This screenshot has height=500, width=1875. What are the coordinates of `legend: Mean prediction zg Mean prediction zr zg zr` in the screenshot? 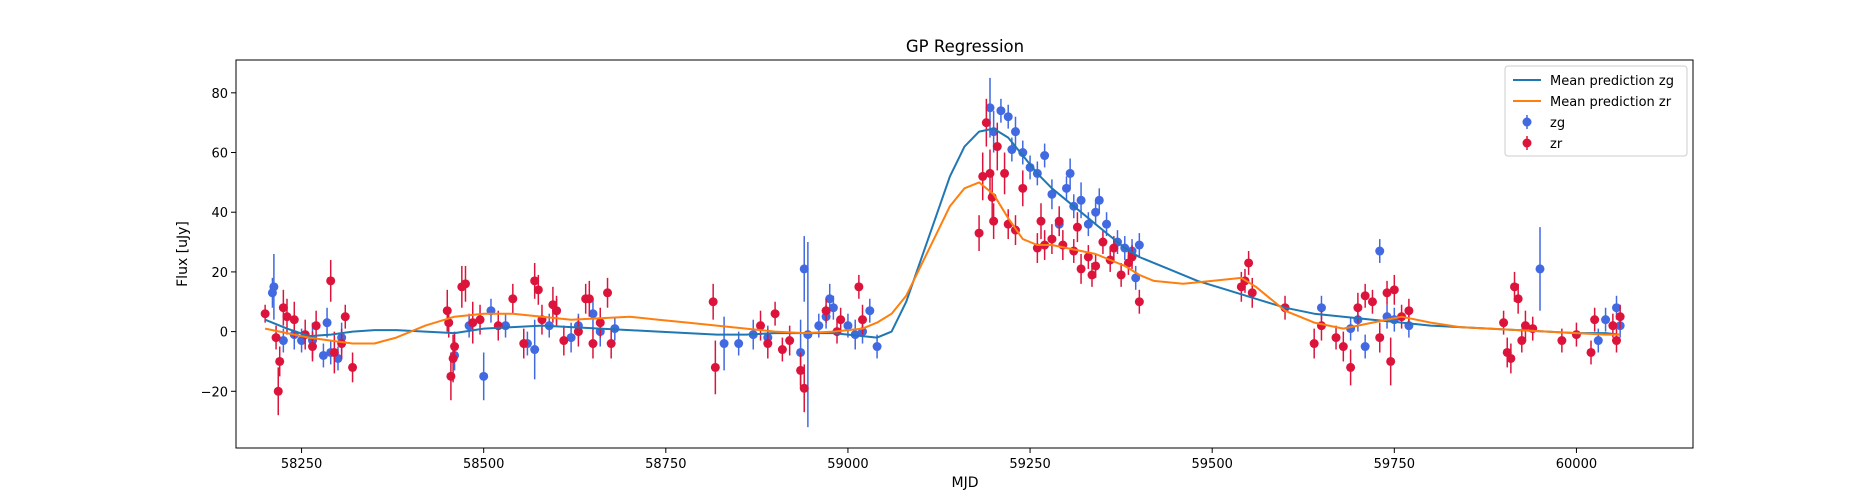 It's located at (1596, 111).